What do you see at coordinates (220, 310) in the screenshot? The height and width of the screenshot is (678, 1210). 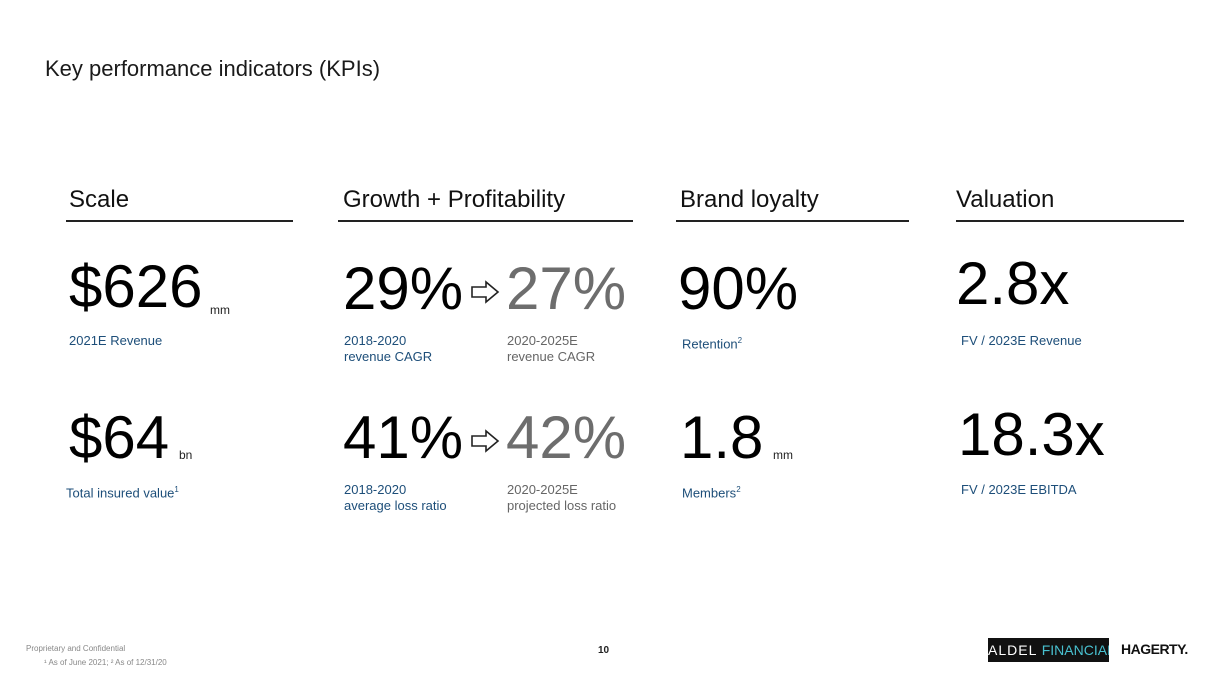 I see `scale-revenue-unit: mm` at bounding box center [220, 310].